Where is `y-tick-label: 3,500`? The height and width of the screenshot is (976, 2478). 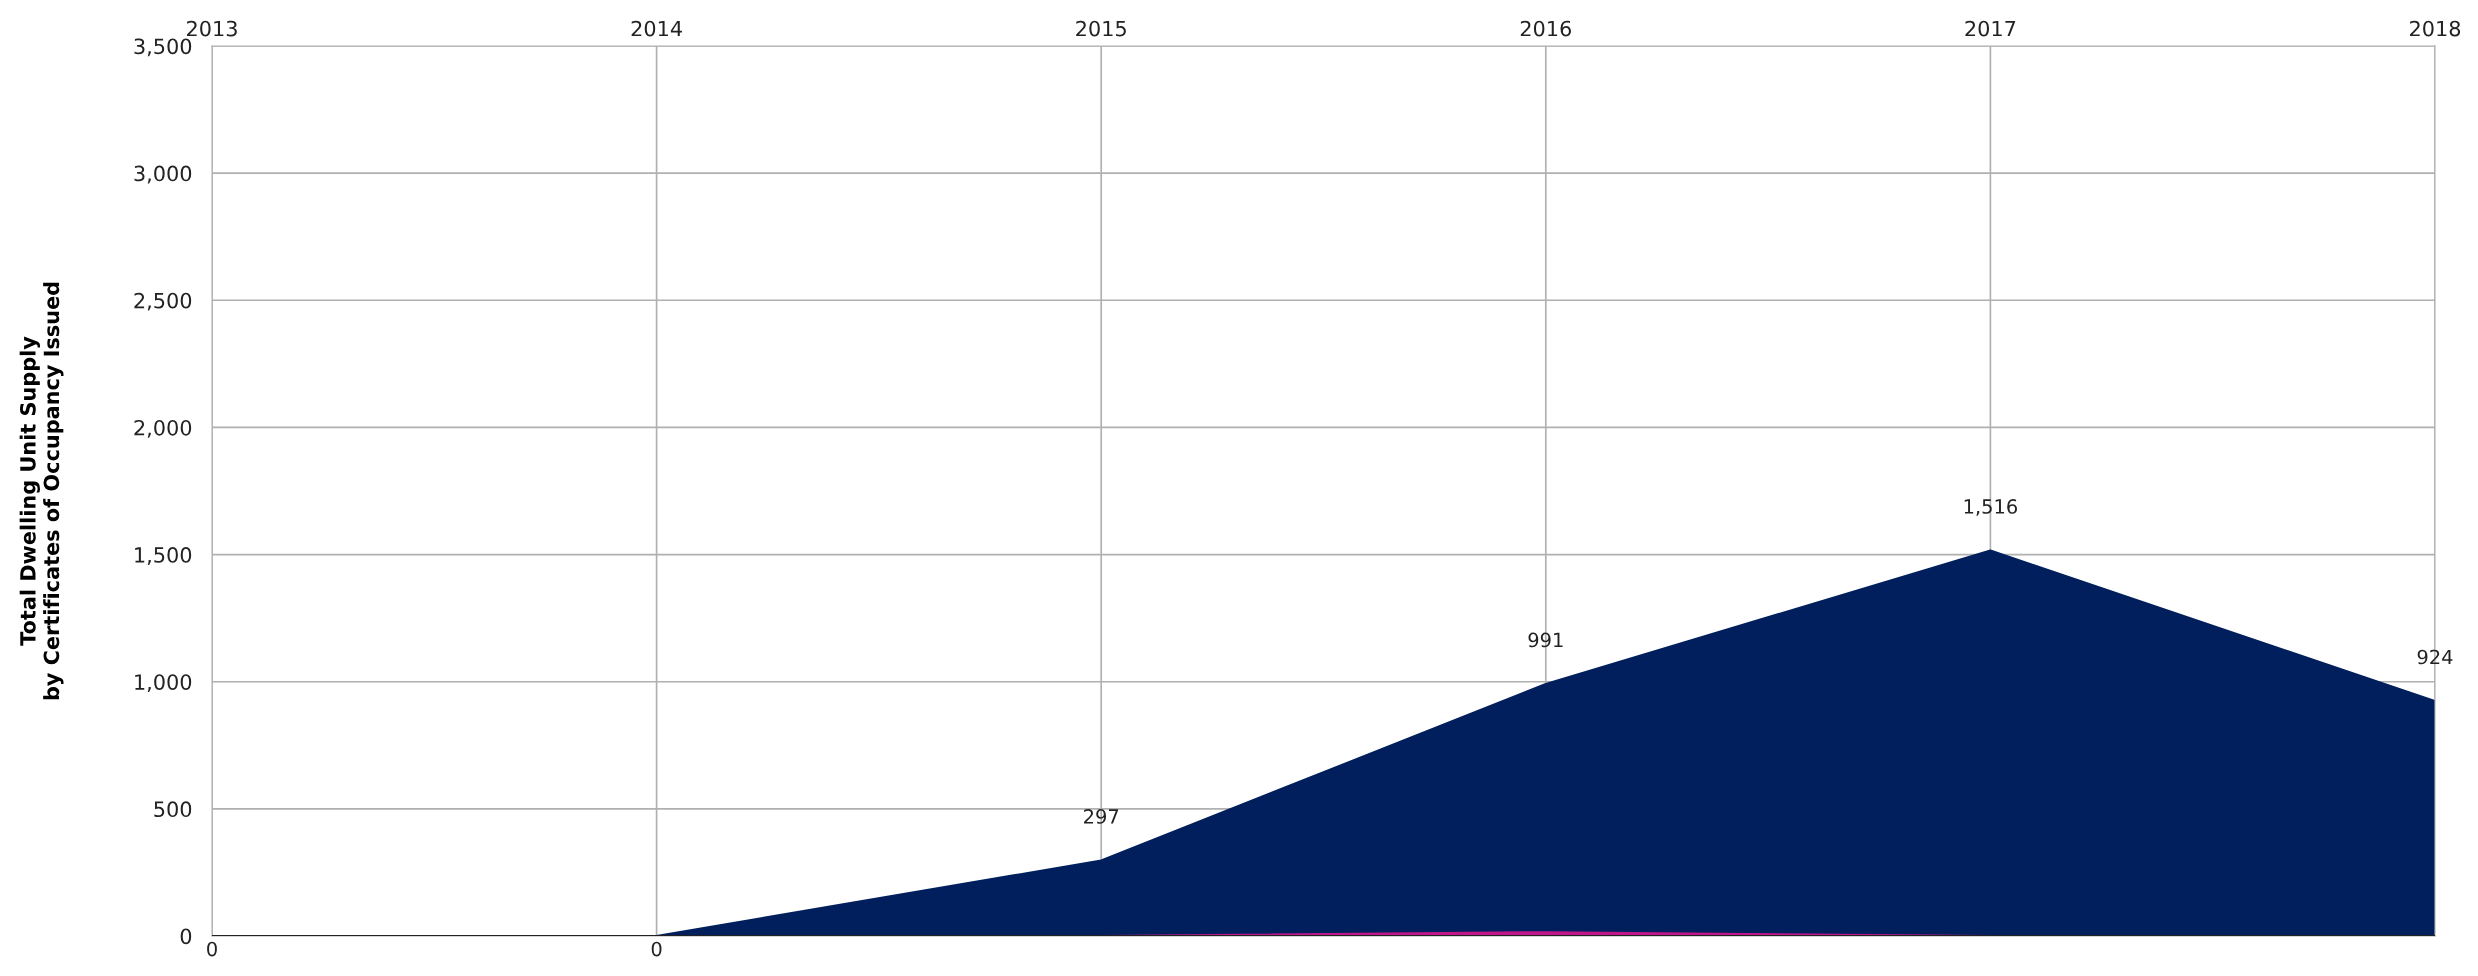
y-tick-label: 3,500 is located at coordinates (163, 47).